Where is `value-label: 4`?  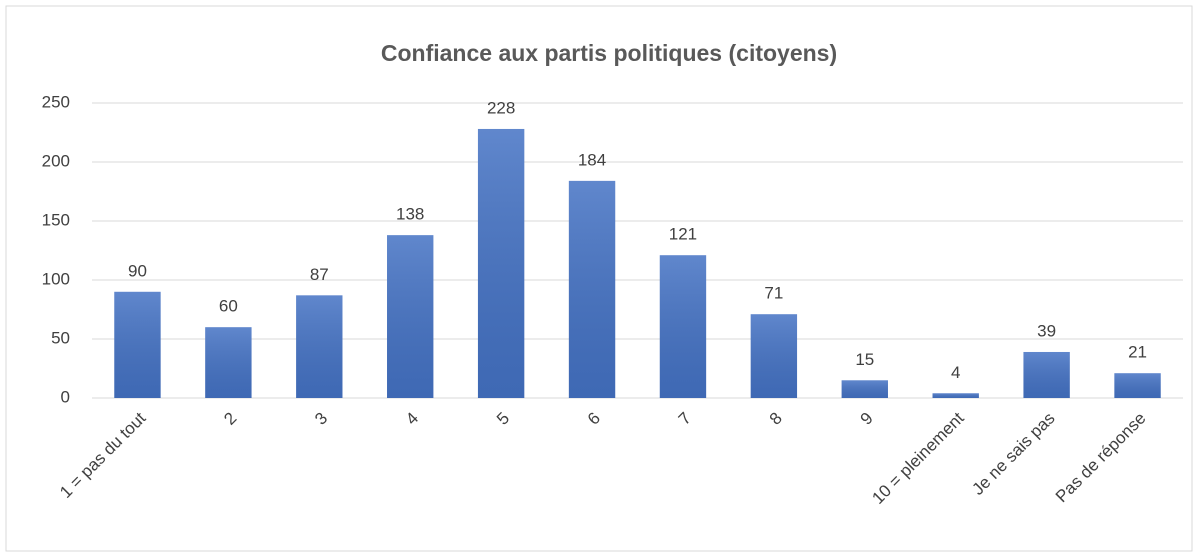 value-label: 4 is located at coordinates (955, 372).